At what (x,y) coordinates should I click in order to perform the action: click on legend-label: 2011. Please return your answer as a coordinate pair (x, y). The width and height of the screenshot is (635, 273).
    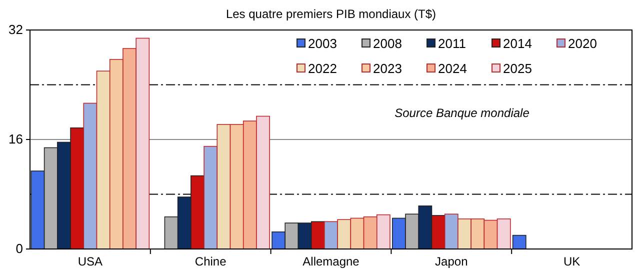
    Looking at the image, I should click on (452, 43).